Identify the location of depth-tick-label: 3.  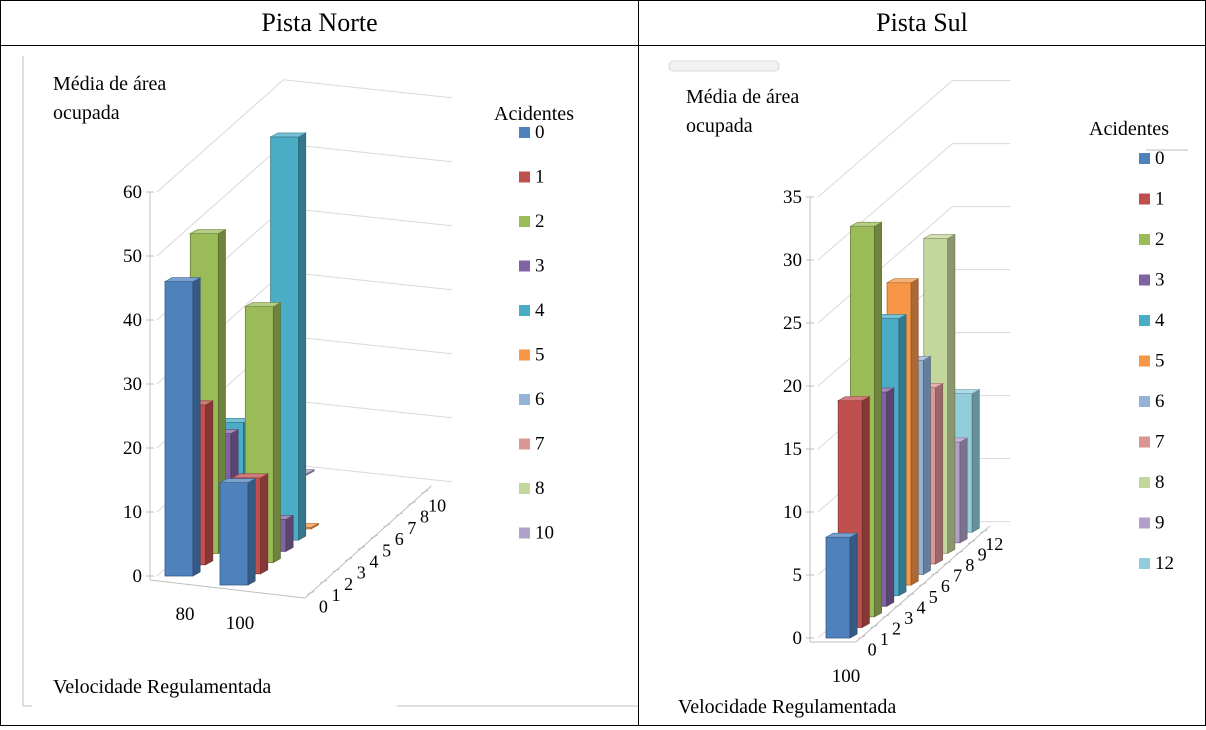
(908, 618).